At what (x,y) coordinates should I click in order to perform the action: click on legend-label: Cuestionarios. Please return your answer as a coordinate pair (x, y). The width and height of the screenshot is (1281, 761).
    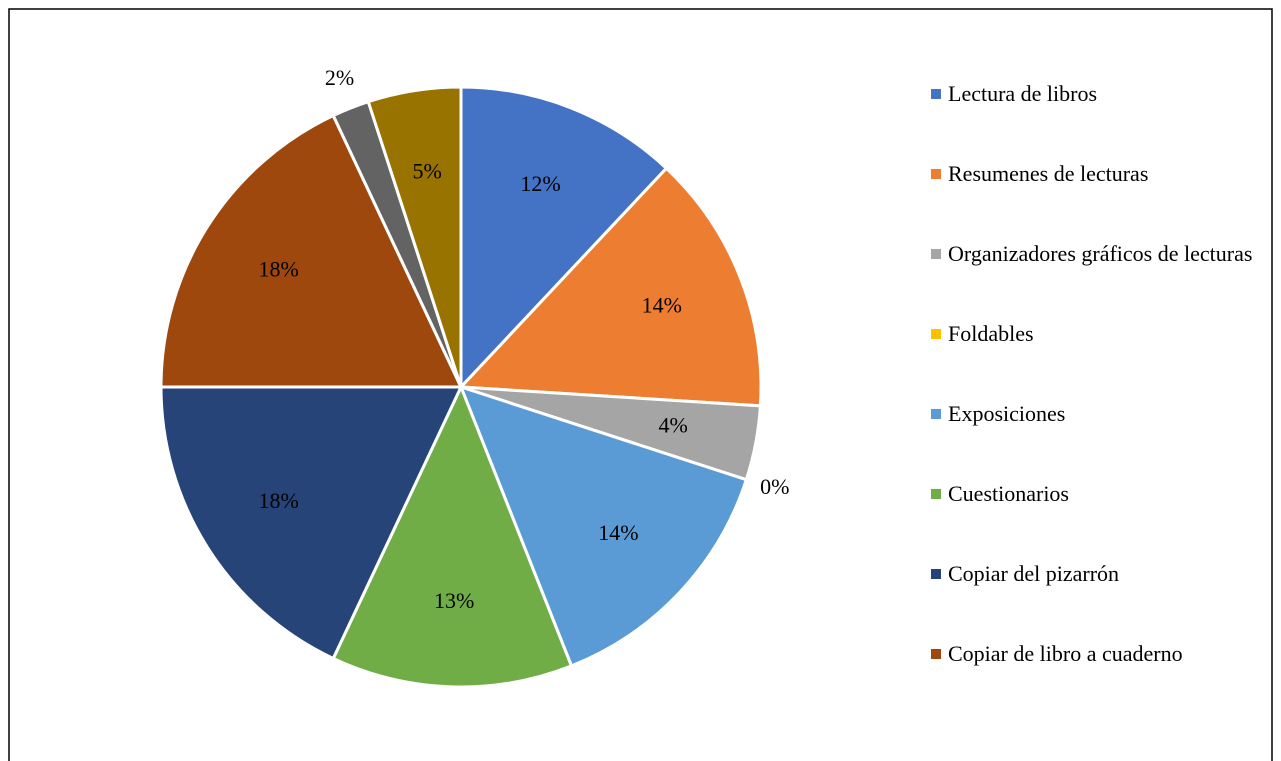
    Looking at the image, I should click on (1008, 493).